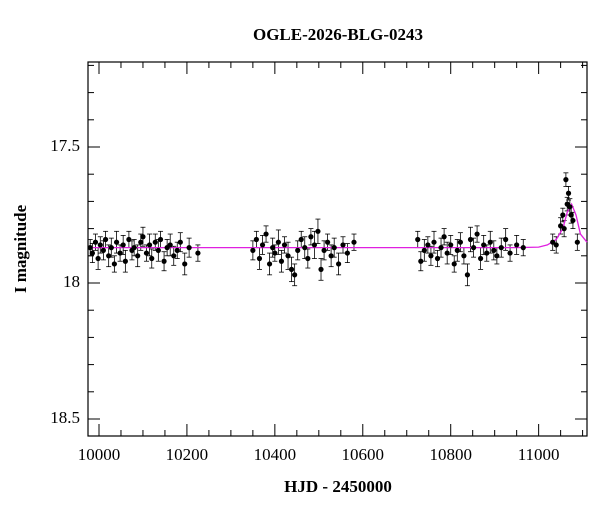 This screenshot has height=512, width=600. Describe the element at coordinates (338, 486) in the screenshot. I see `x-axis-label: HJD - 2450000` at that location.